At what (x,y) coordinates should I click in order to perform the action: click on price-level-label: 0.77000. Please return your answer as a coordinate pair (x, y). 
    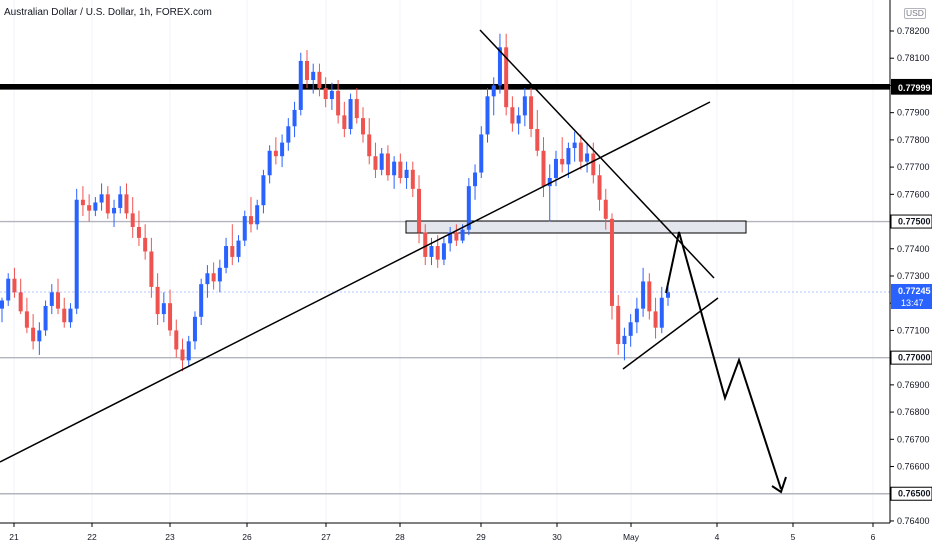
    Looking at the image, I should click on (914, 358).